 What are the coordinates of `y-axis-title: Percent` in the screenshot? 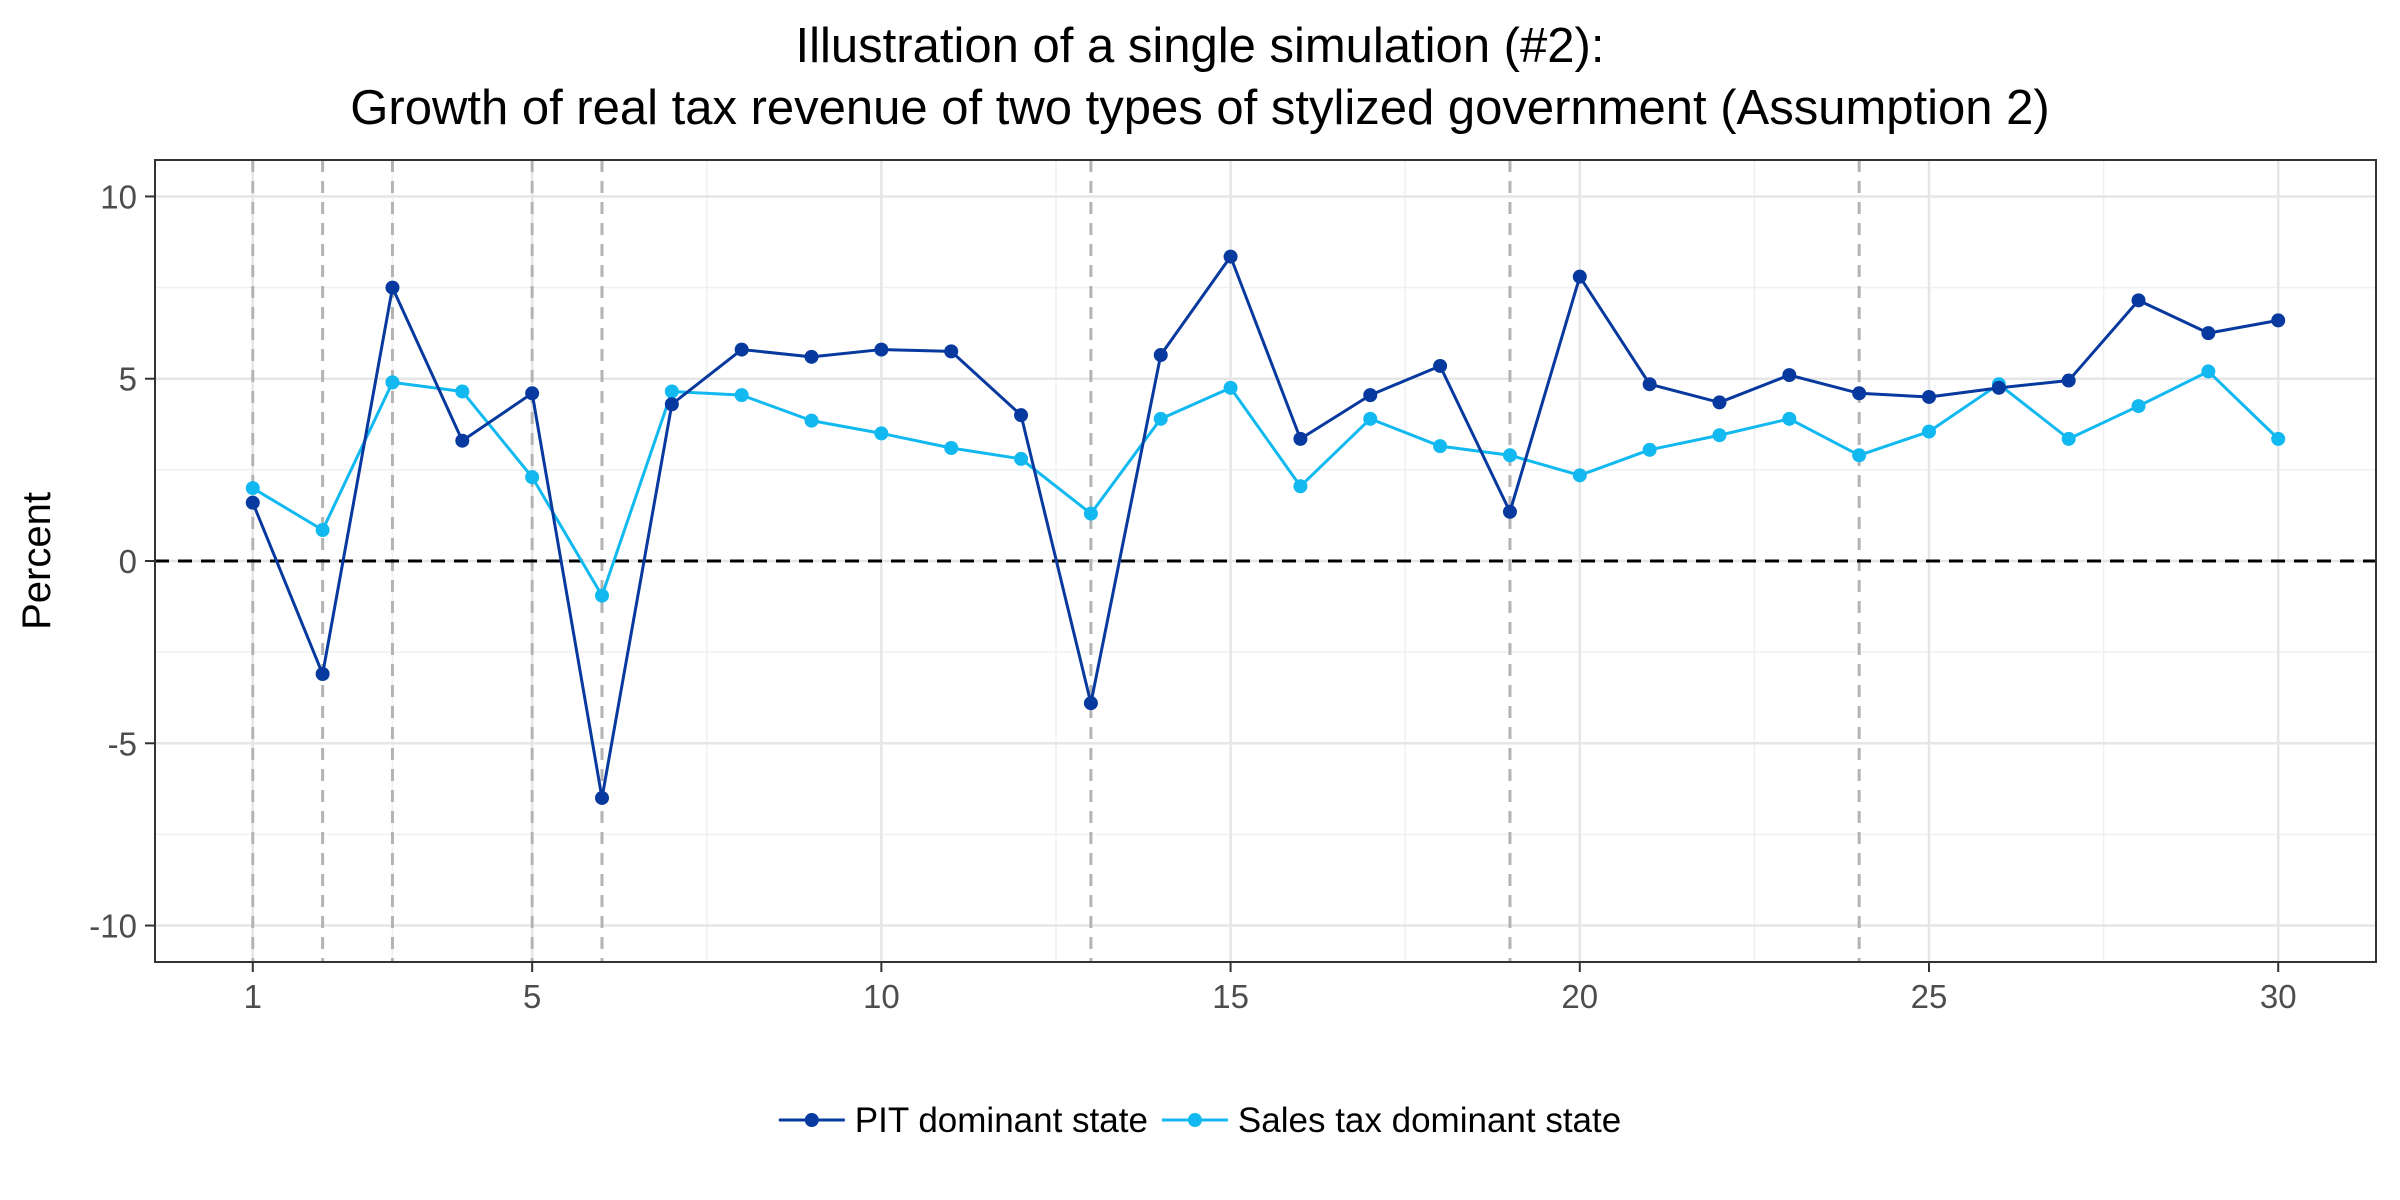 It's located at (37, 561).